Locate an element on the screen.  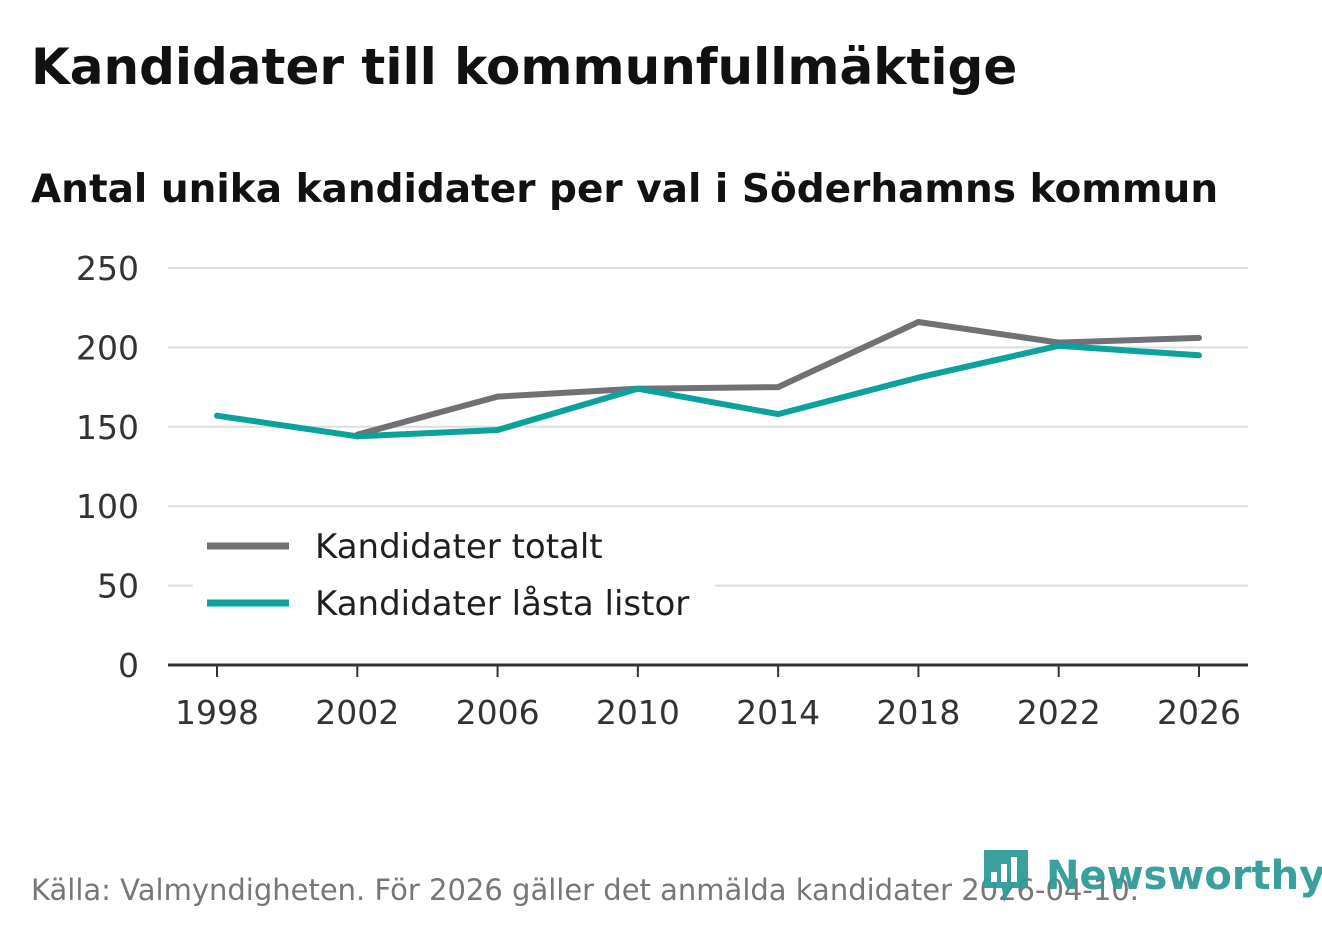
y-tick-label: 50 is located at coordinates (118, 586).